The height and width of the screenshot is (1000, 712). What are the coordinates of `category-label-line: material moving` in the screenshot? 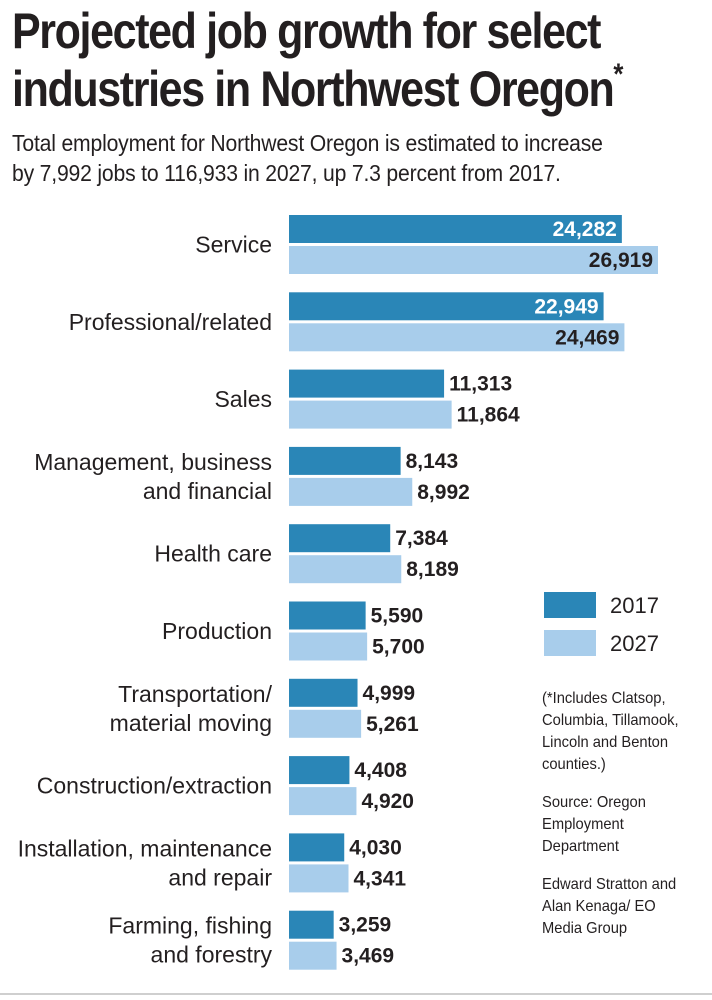 It's located at (191, 723).